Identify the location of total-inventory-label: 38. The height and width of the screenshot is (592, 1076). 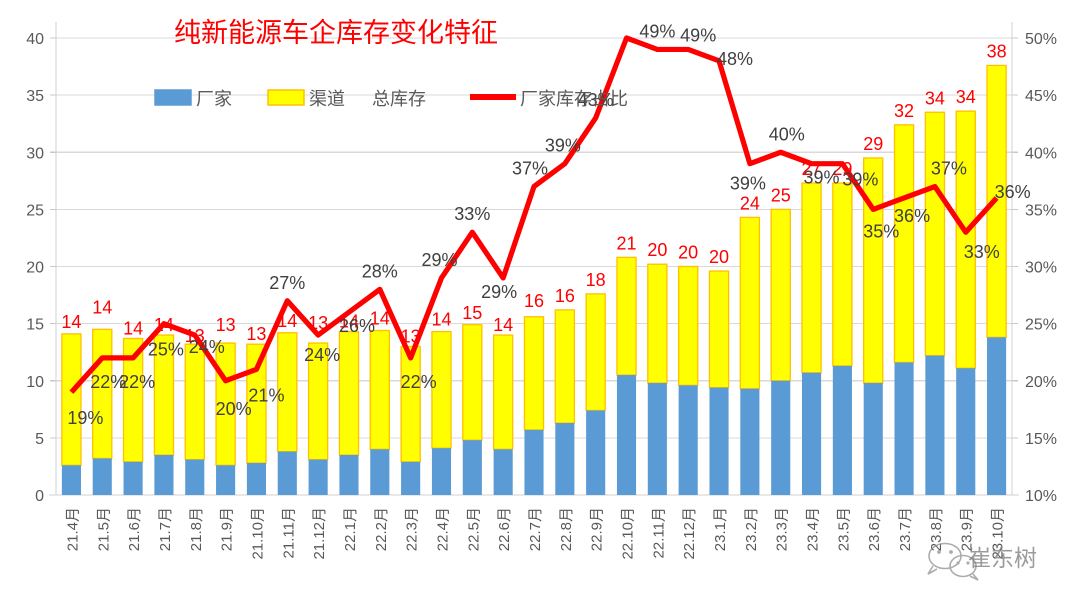
(997, 51).